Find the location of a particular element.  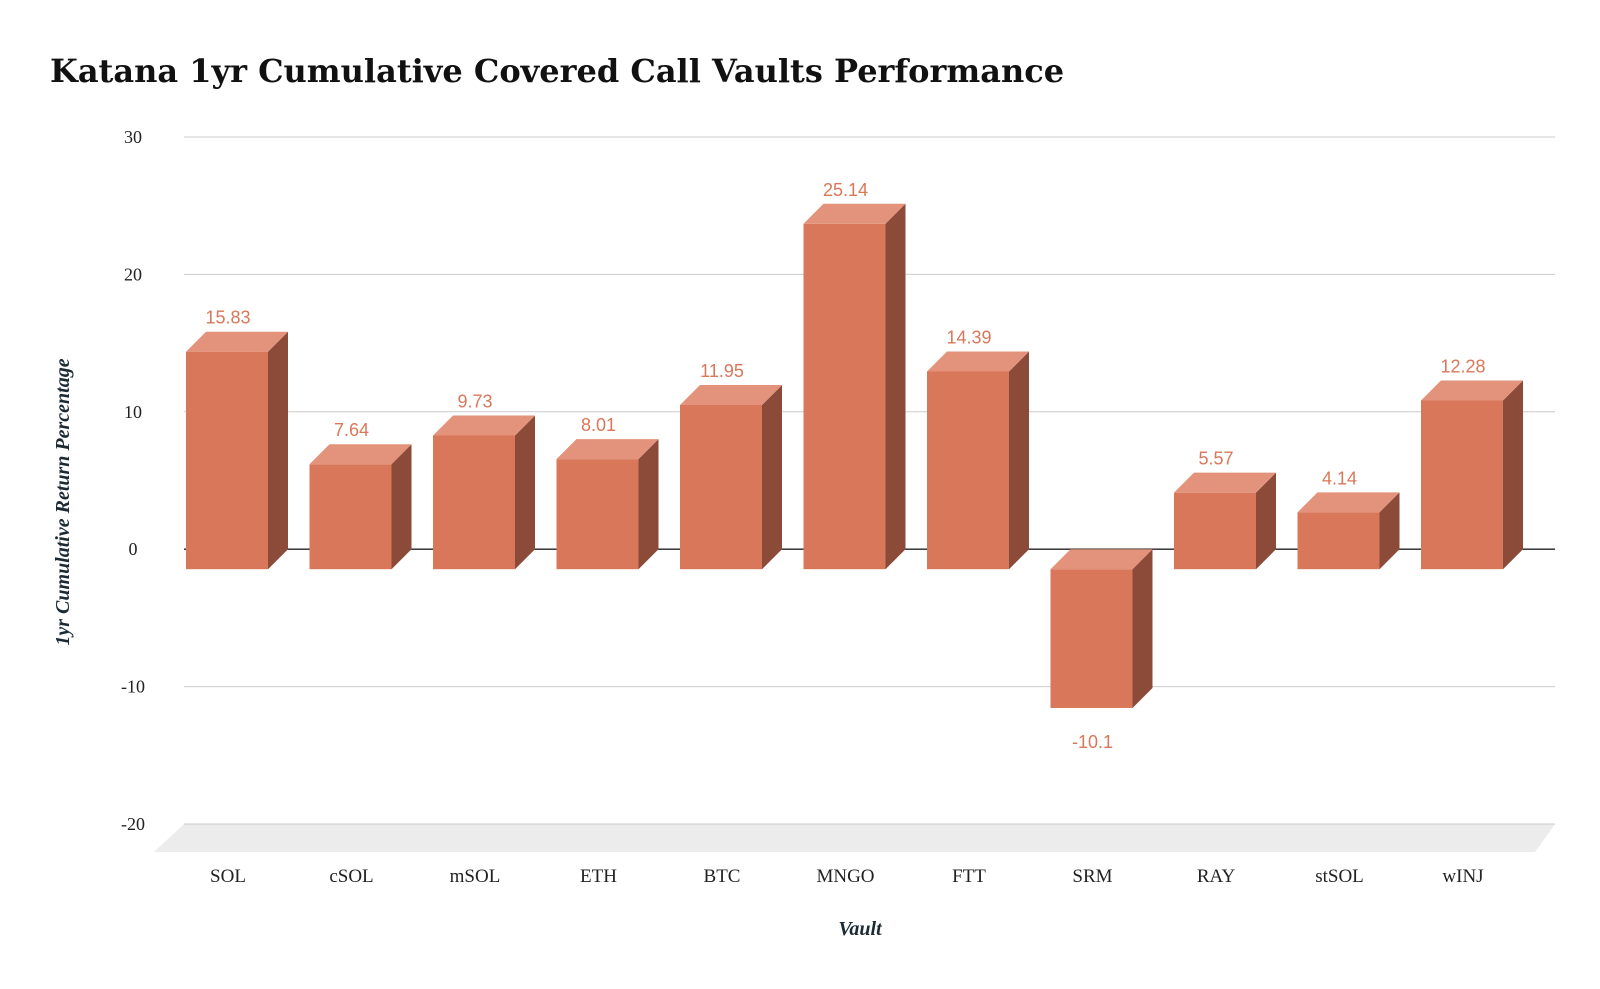

x-category-label: ETH is located at coordinates (598, 876).